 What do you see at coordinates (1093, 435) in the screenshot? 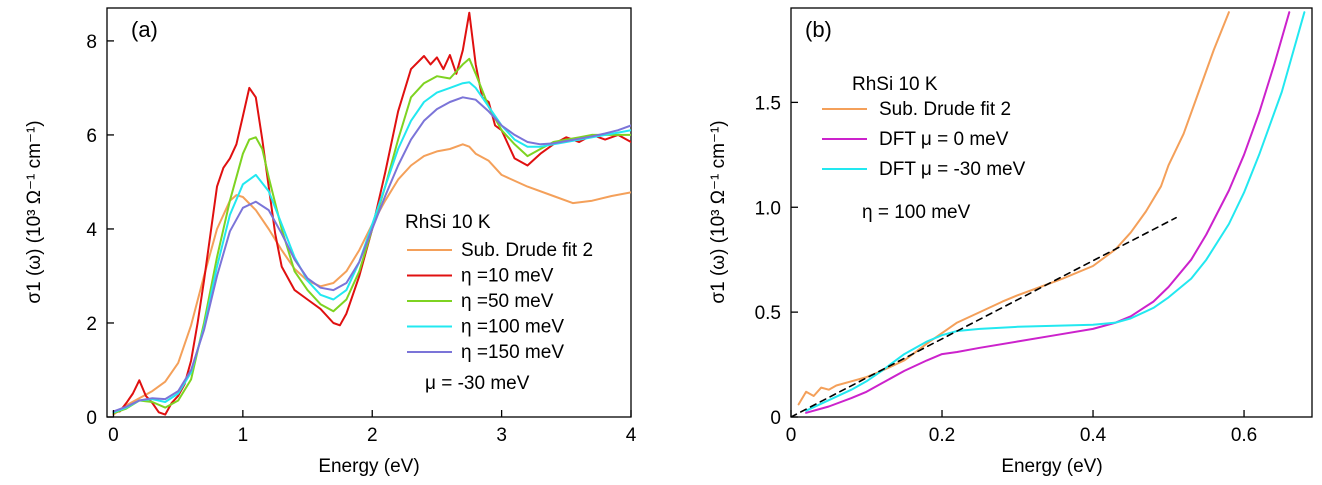
I see `panel-b-xtick-label: 0.4` at bounding box center [1093, 435].